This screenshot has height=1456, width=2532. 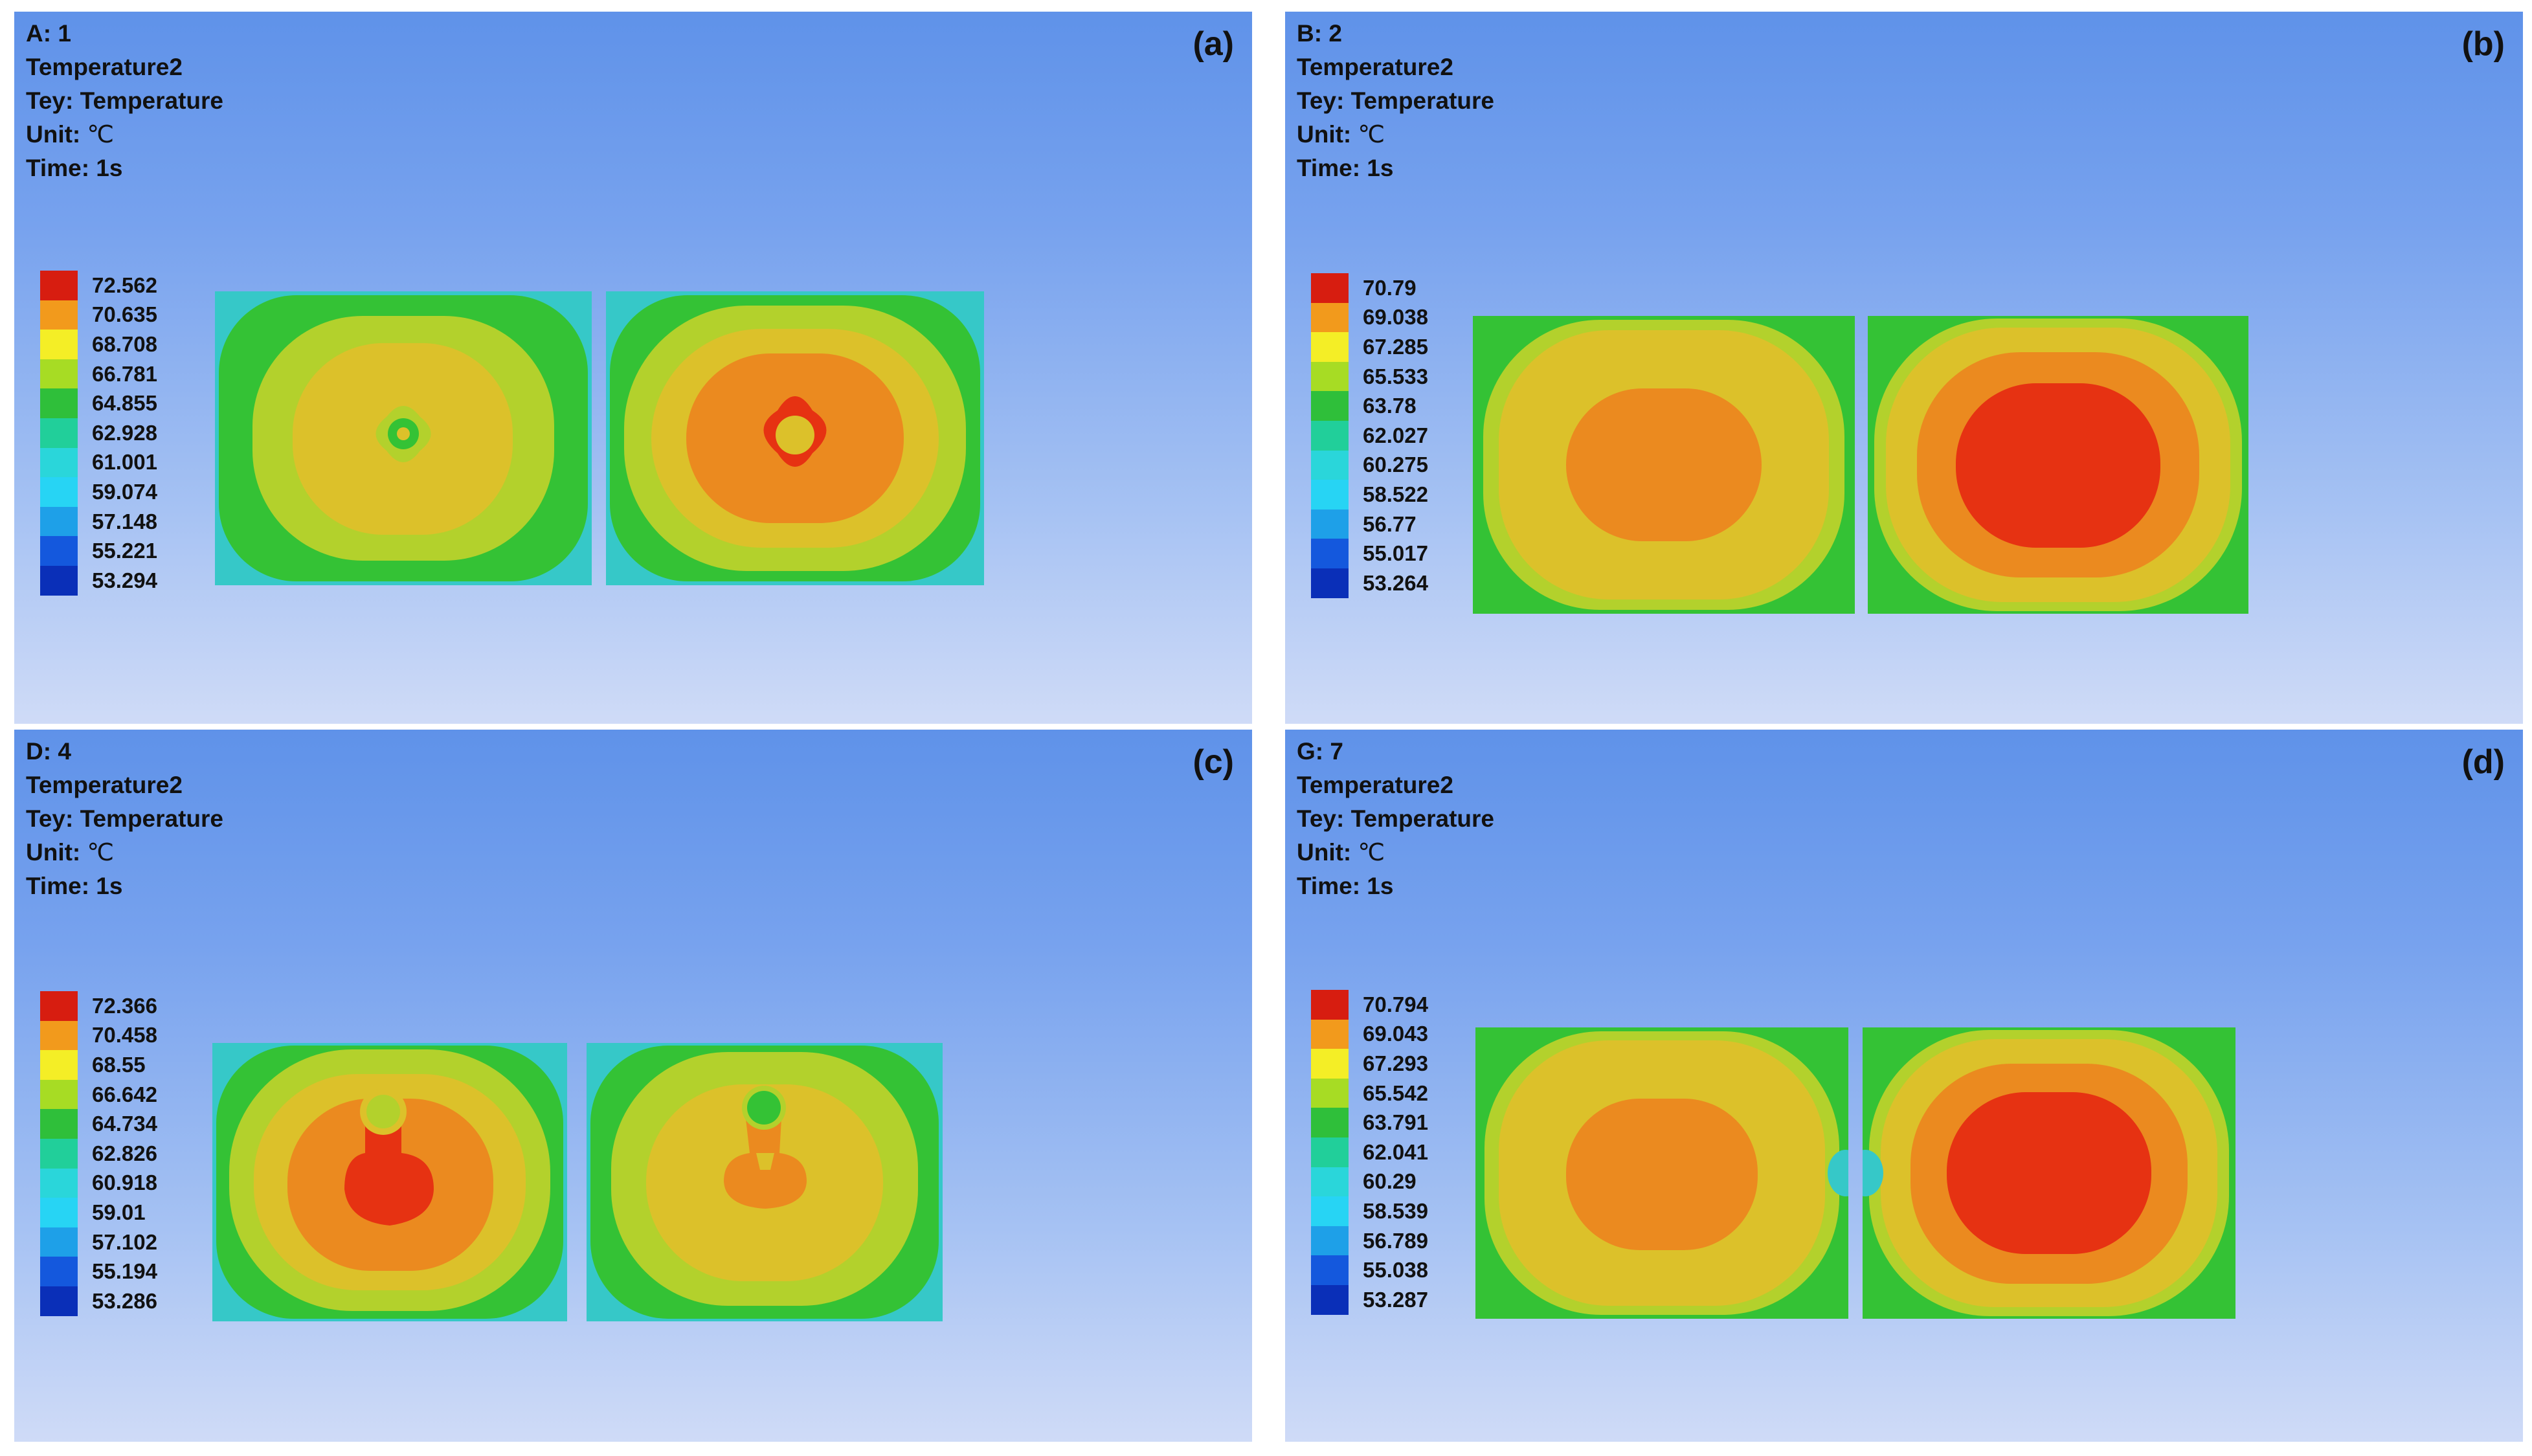 I want to click on legend-row: 56.77, so click(x=1369, y=524).